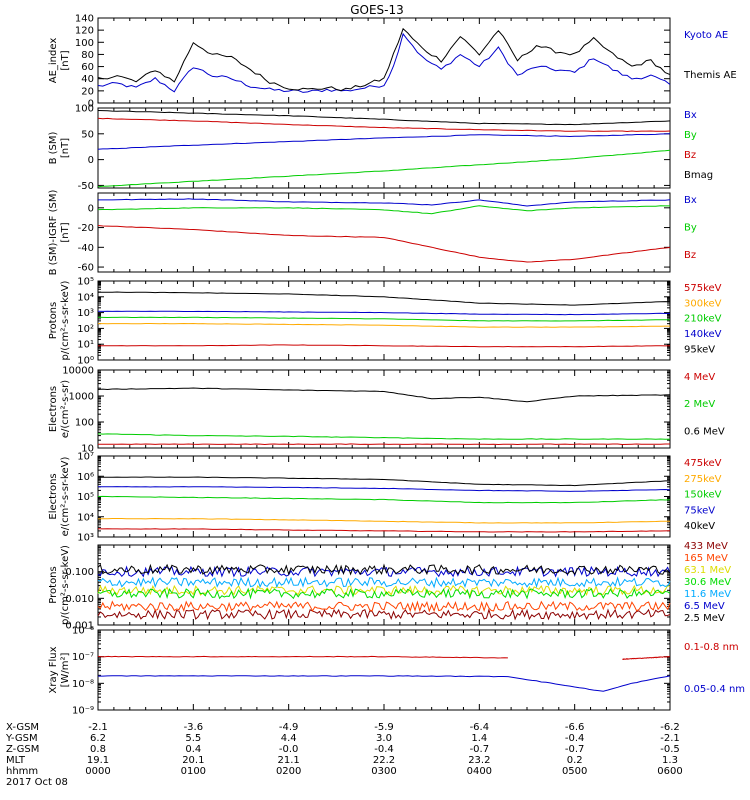 This screenshot has height=800, width=750. What do you see at coordinates (384, 313) in the screenshot?
I see `series-line-140kev` at bounding box center [384, 313].